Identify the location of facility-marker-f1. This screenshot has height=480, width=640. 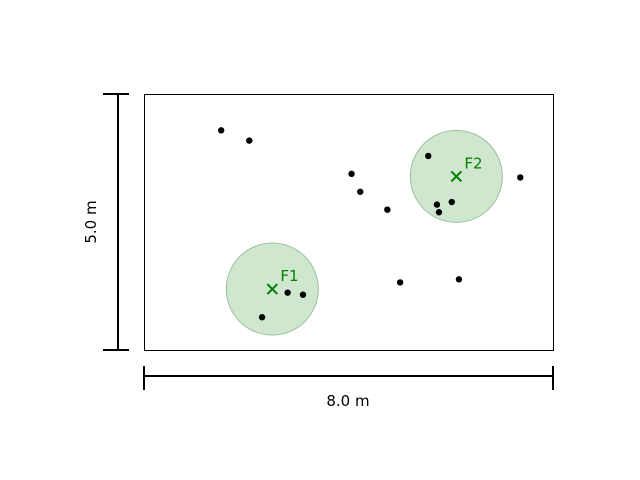
(272, 289).